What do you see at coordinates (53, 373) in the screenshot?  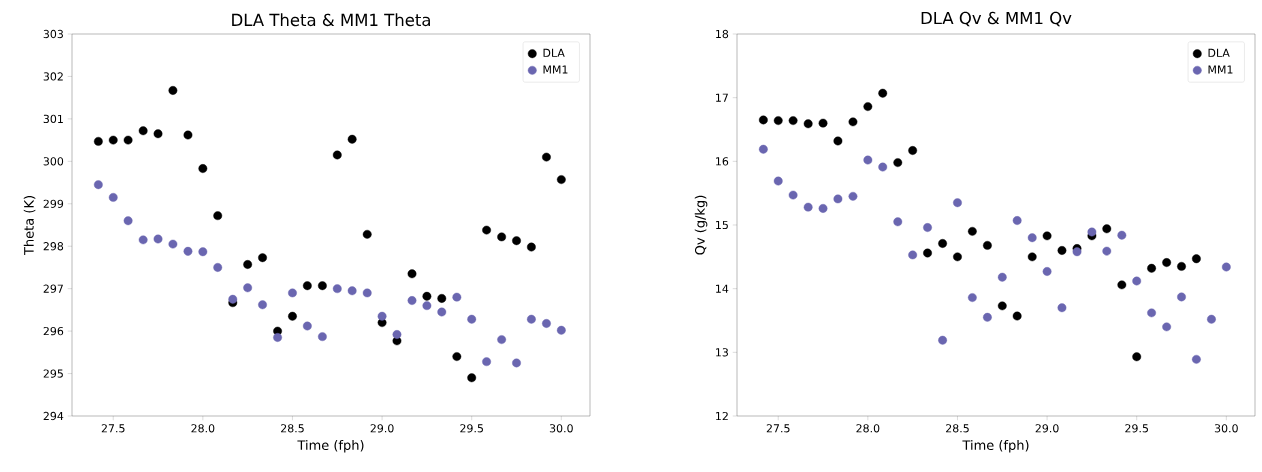 I see `y-tick-label: 295` at bounding box center [53, 373].